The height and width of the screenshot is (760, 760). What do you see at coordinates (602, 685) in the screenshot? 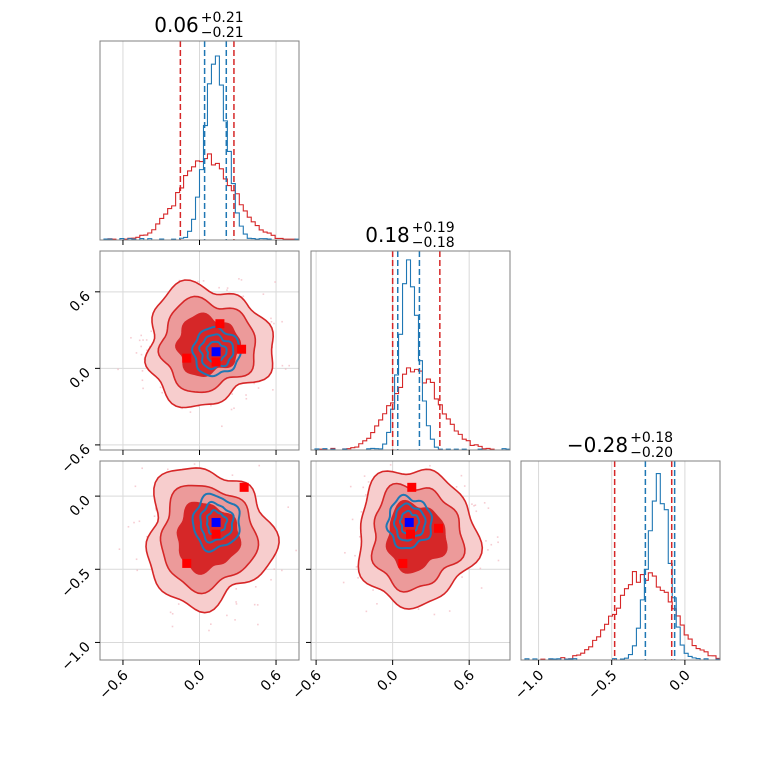
I see `x-tick-label: −0.5` at bounding box center [602, 685].